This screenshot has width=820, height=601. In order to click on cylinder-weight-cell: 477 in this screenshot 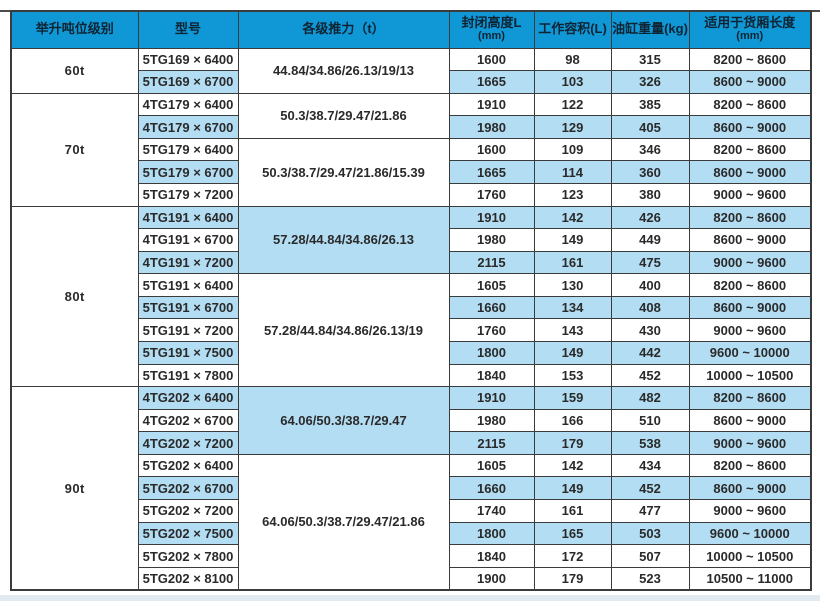, I will do `click(650, 511)`.